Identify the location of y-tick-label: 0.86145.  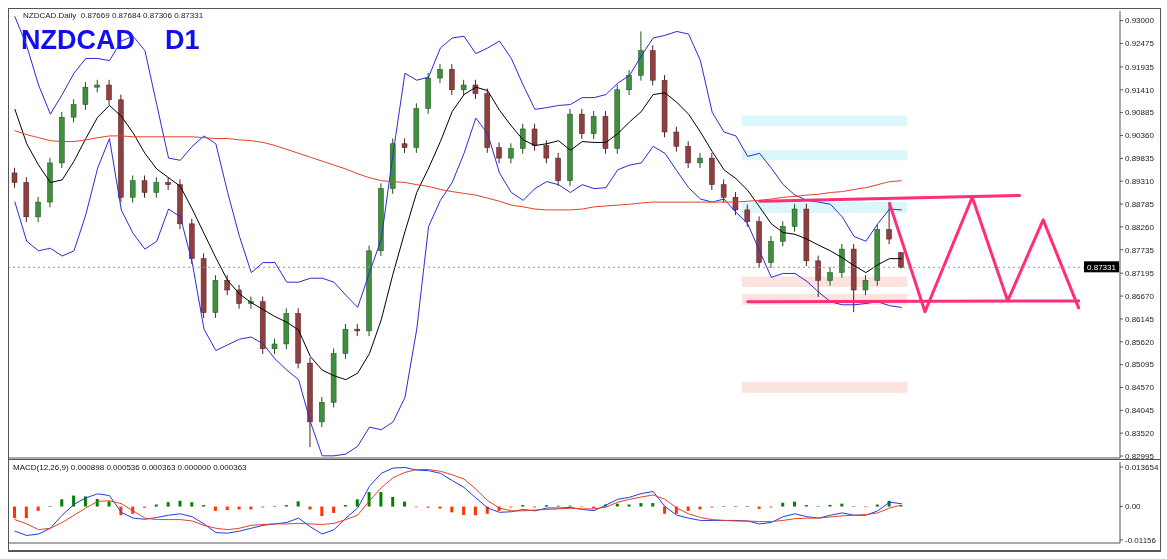
(1140, 319).